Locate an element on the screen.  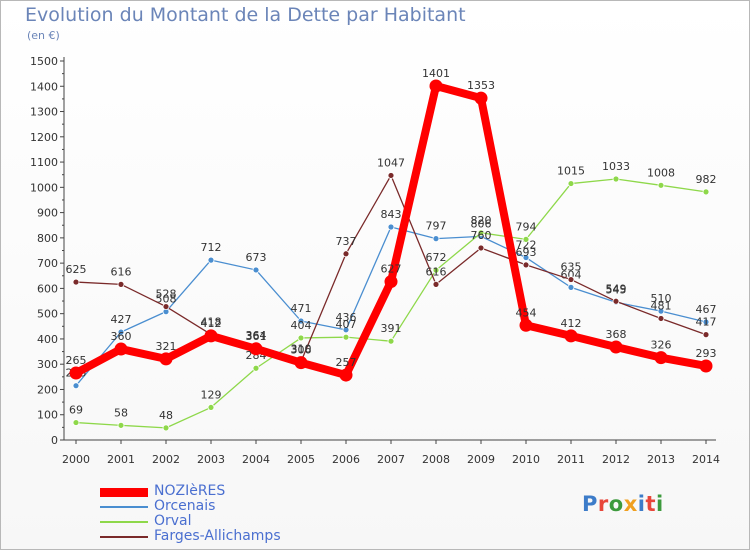
data-label: 528 is located at coordinates (166, 294).